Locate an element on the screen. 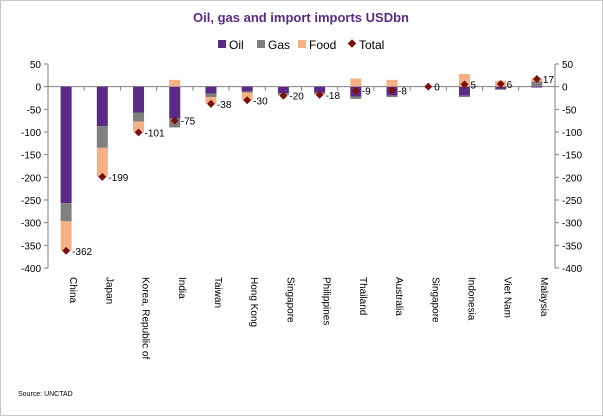 This screenshot has width=603, height=416. legend-label-food: Food is located at coordinates (322, 45).